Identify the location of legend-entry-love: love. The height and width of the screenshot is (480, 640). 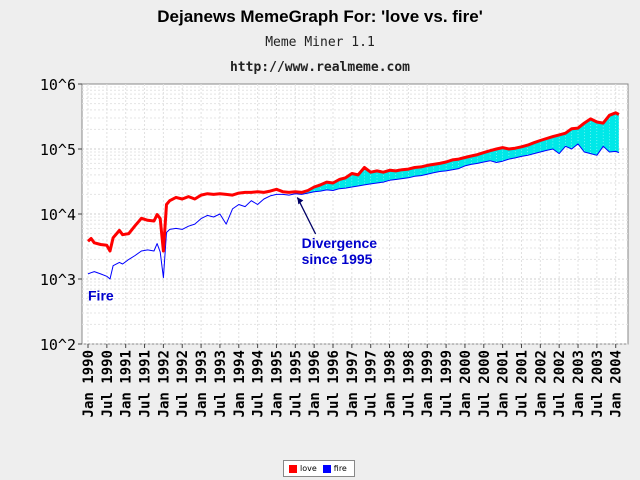
(302, 468).